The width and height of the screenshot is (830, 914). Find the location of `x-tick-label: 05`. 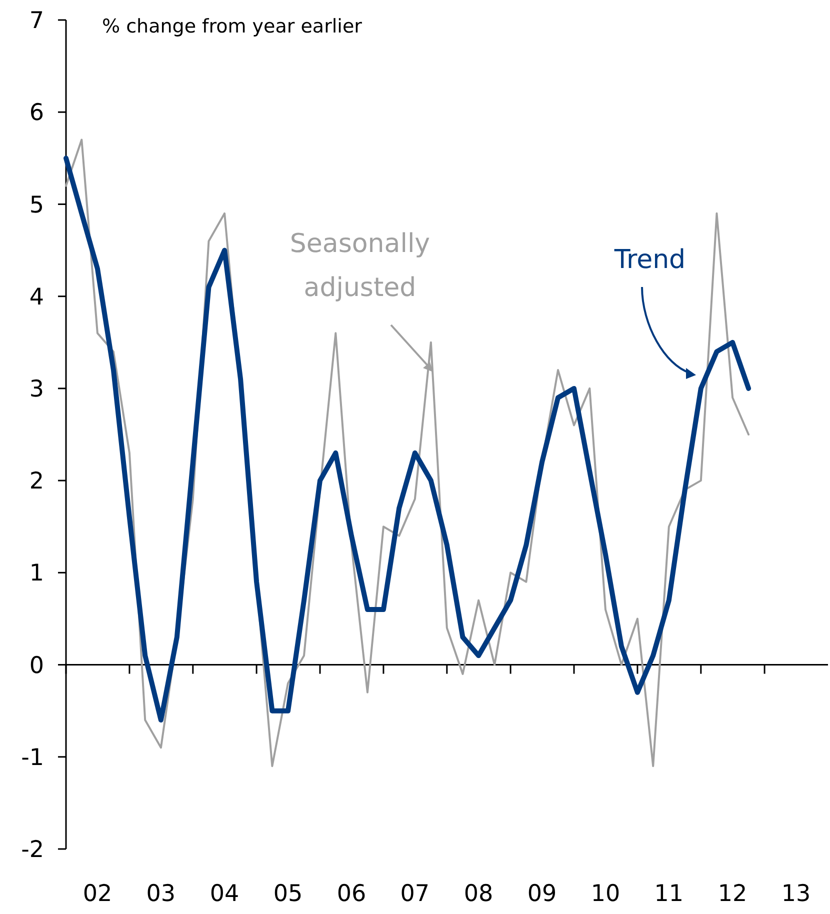

x-tick-label: 05 is located at coordinates (288, 894).